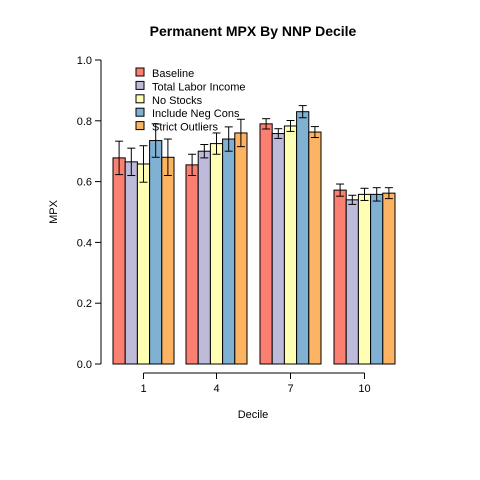  I want to click on legend-label: Baseline, so click(173, 74).